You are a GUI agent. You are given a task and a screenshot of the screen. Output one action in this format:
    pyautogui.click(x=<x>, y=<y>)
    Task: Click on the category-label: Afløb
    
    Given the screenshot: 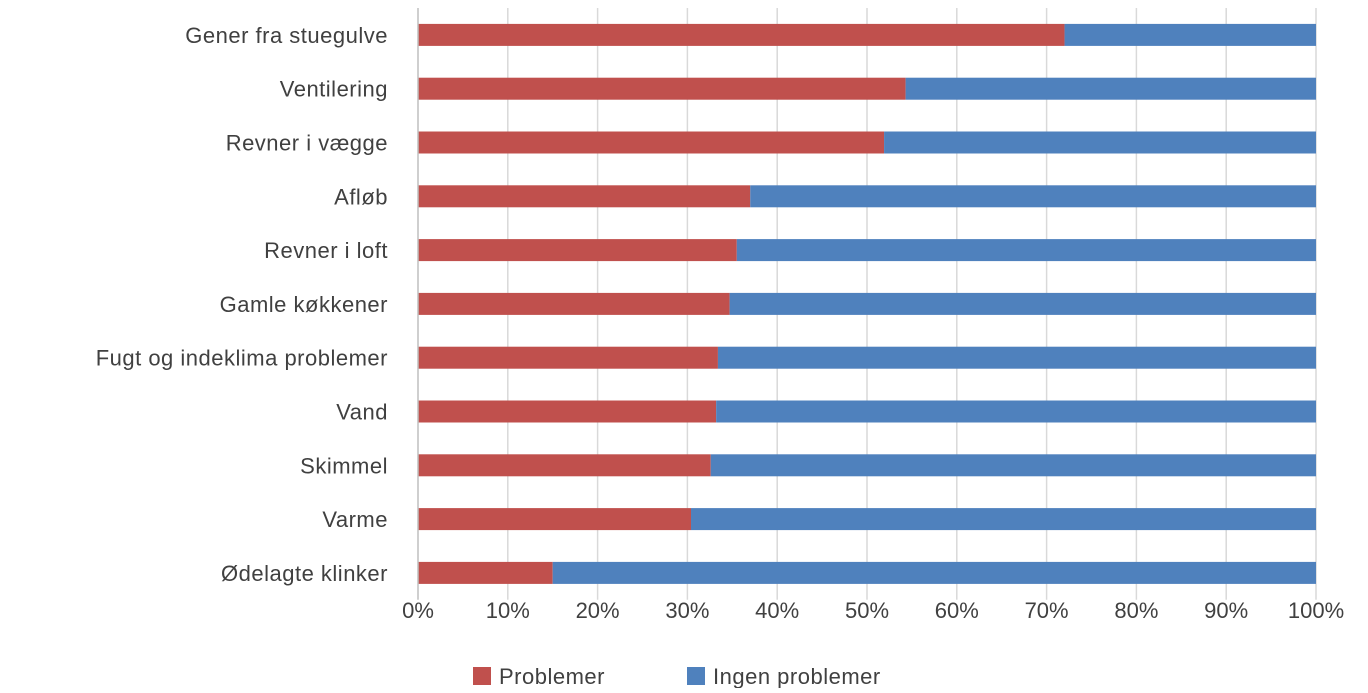 What is the action you would take?
    pyautogui.click(x=361, y=196)
    